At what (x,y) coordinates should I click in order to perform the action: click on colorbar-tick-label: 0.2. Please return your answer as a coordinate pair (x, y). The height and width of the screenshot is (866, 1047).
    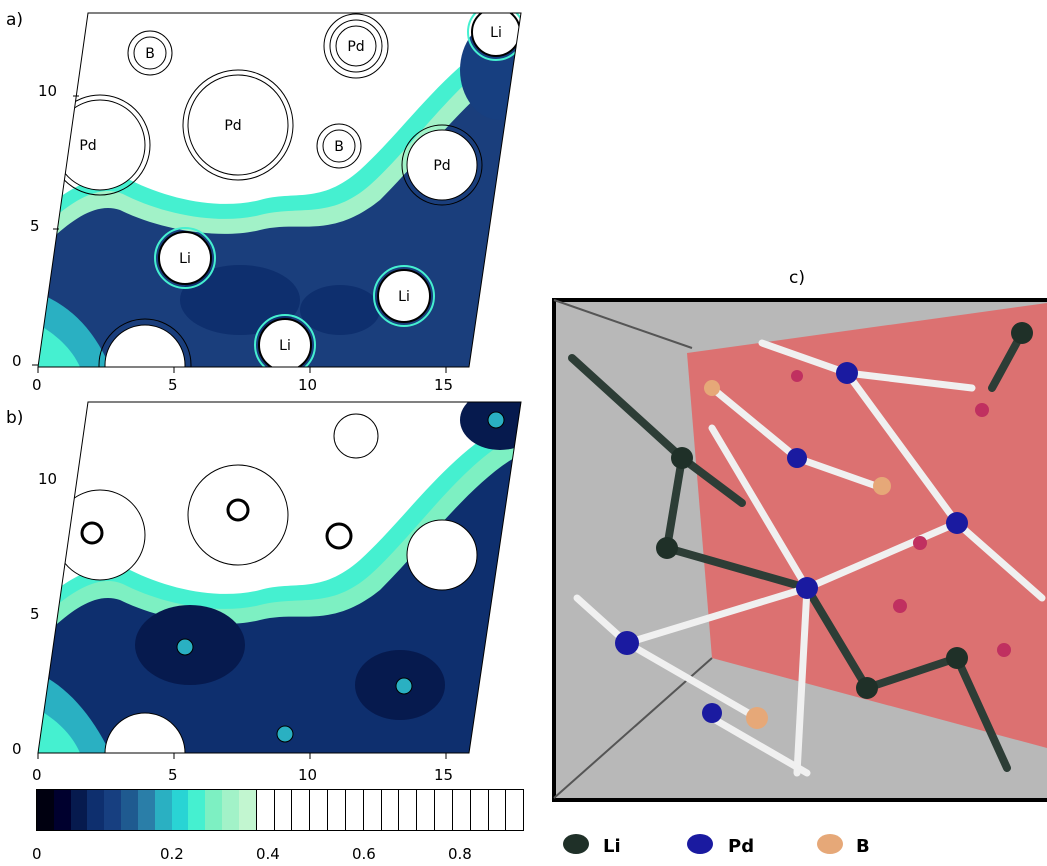
    Looking at the image, I should click on (172, 854).